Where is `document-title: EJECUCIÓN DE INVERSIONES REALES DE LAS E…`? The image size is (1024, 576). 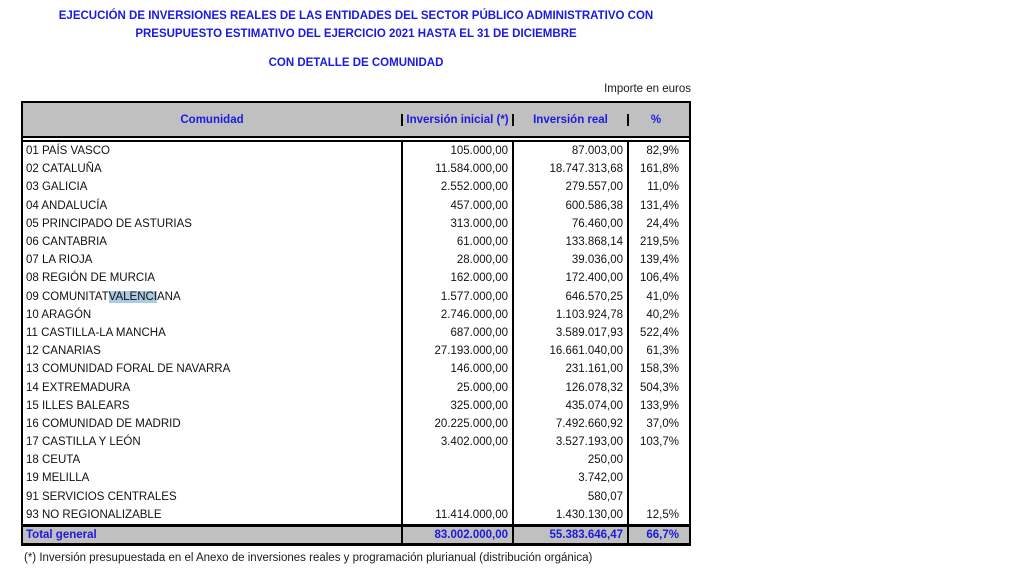
document-title: EJECUCIÓN DE INVERSIONES REALES DE LAS E… is located at coordinates (356, 25).